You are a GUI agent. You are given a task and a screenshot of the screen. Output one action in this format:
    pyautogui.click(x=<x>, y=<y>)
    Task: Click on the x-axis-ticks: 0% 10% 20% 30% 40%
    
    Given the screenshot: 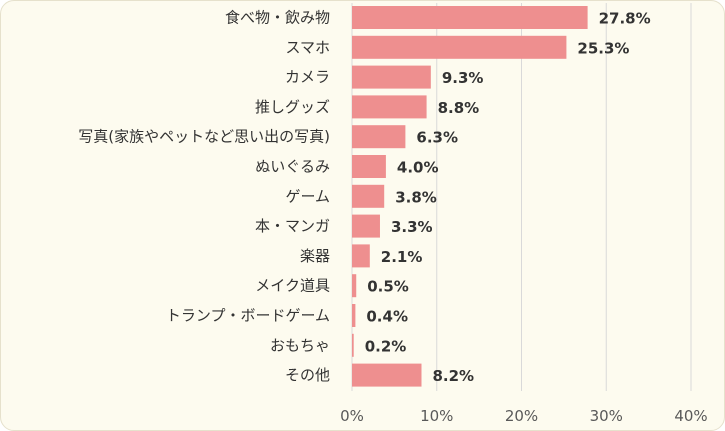 What is the action you would take?
    pyautogui.click(x=524, y=416)
    